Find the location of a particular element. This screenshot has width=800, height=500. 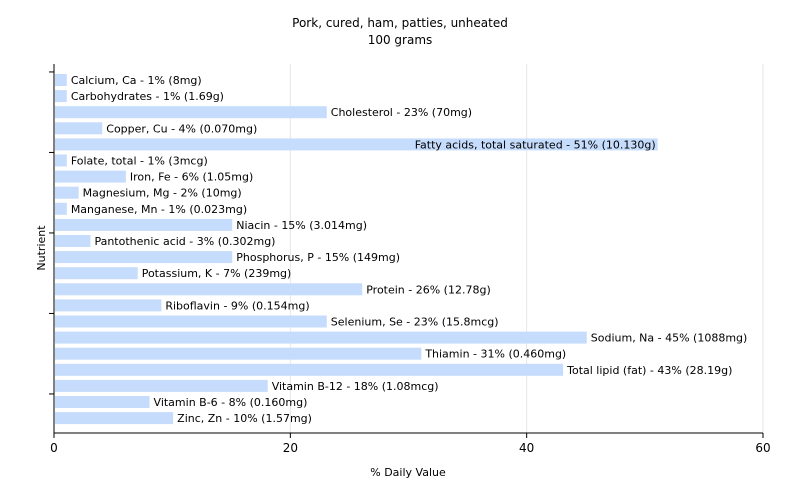

bar-data-label: Vitamin B-12 - 18% (1.08mcg) is located at coordinates (355, 386).